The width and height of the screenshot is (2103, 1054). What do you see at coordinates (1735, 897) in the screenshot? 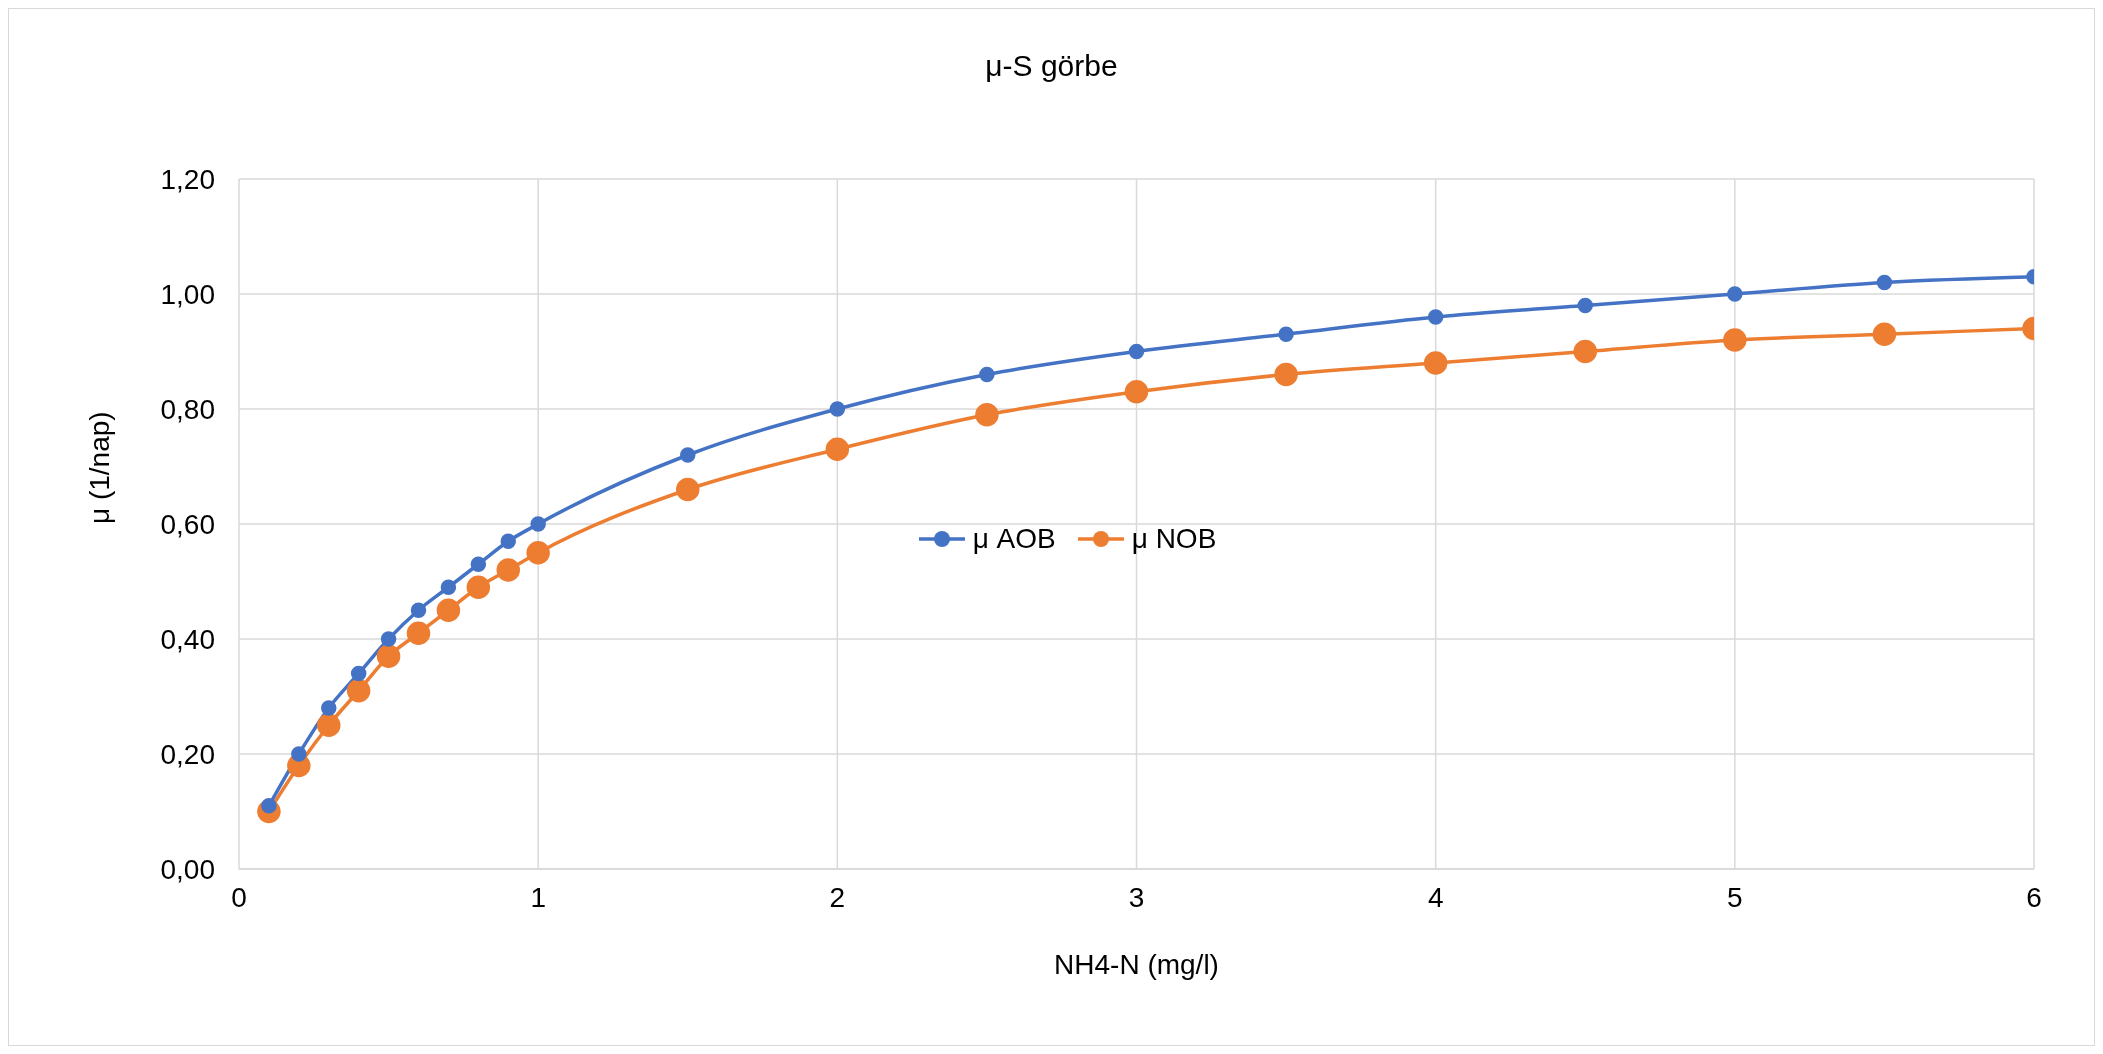
I see `x-tick-label: 5` at bounding box center [1735, 897].